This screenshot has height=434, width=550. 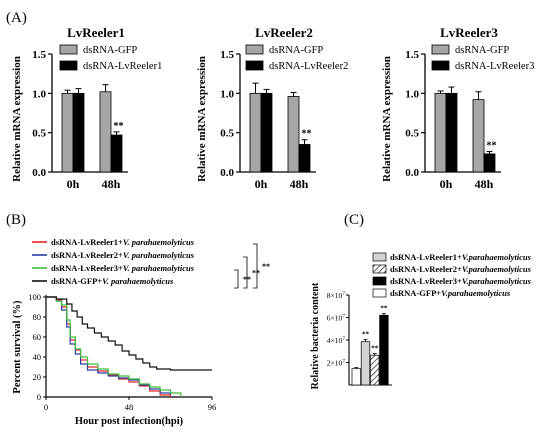 What do you see at coordinates (129, 421) in the screenshot?
I see `x-axis-label: Hour post infection(hpi)` at bounding box center [129, 421].